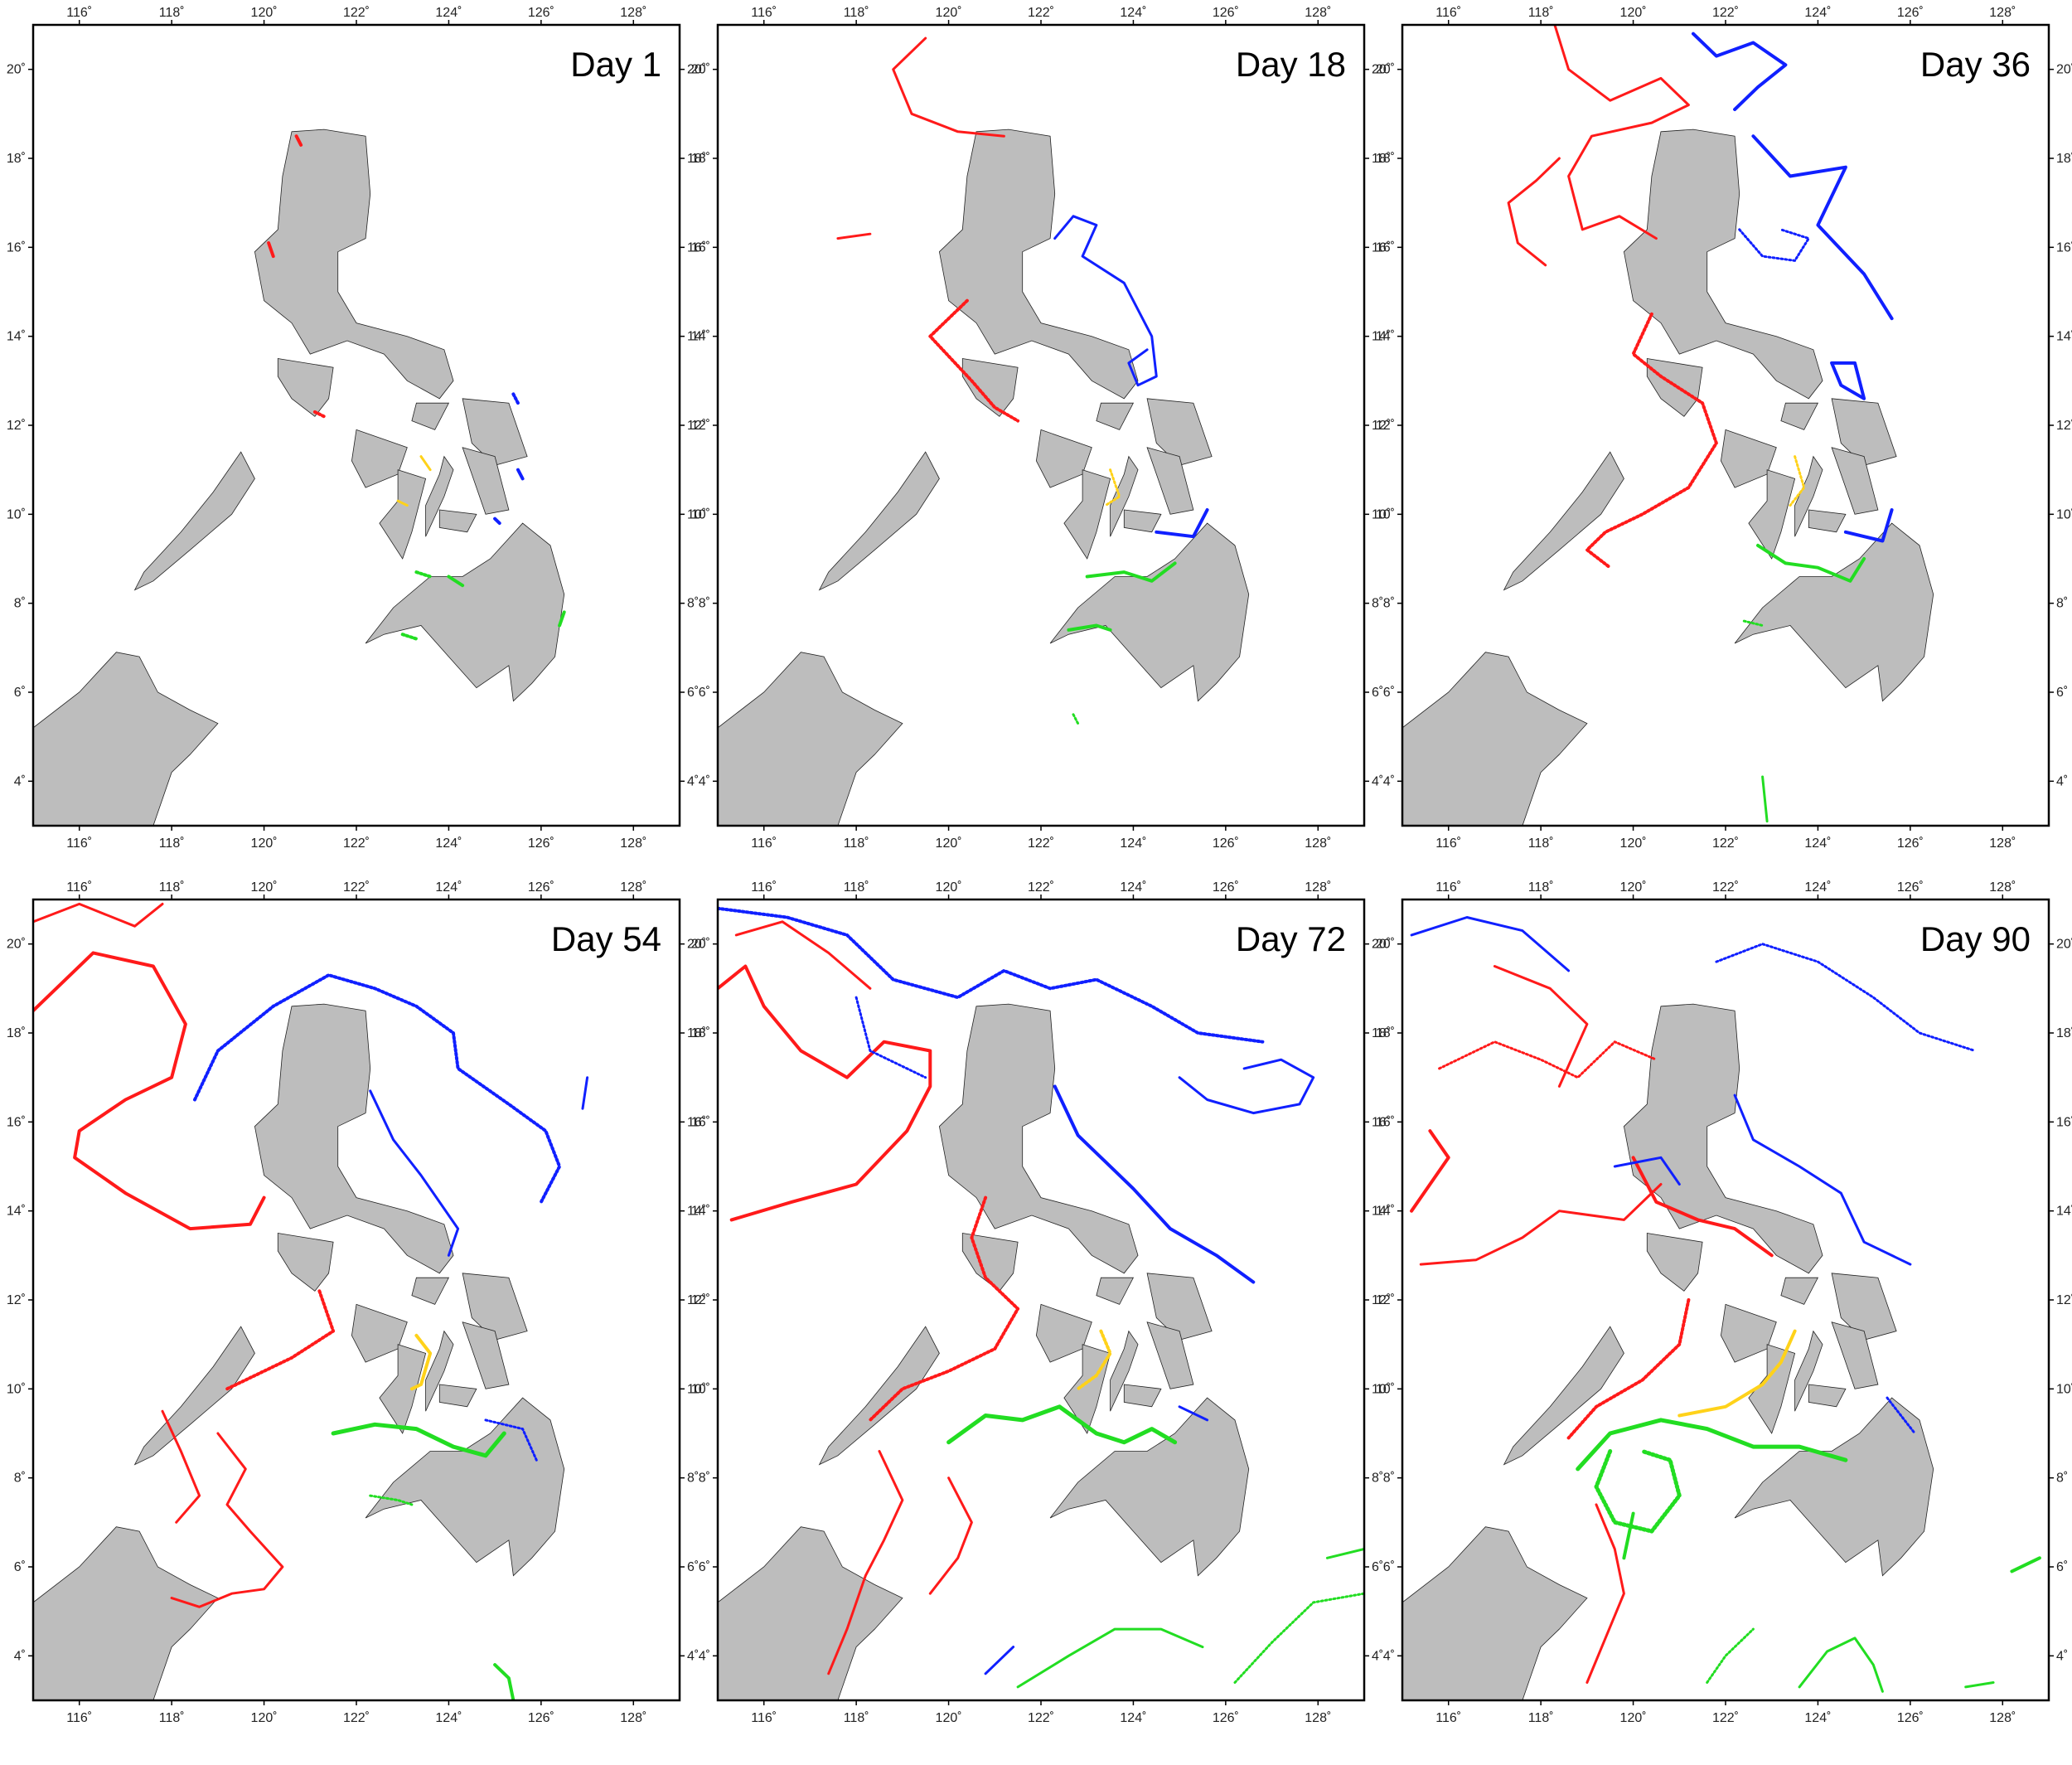 The height and width of the screenshot is (1765, 2072). What do you see at coordinates (693, 1656) in the screenshot?
I see `lat-tick-label-right: 4˚` at bounding box center [693, 1656].